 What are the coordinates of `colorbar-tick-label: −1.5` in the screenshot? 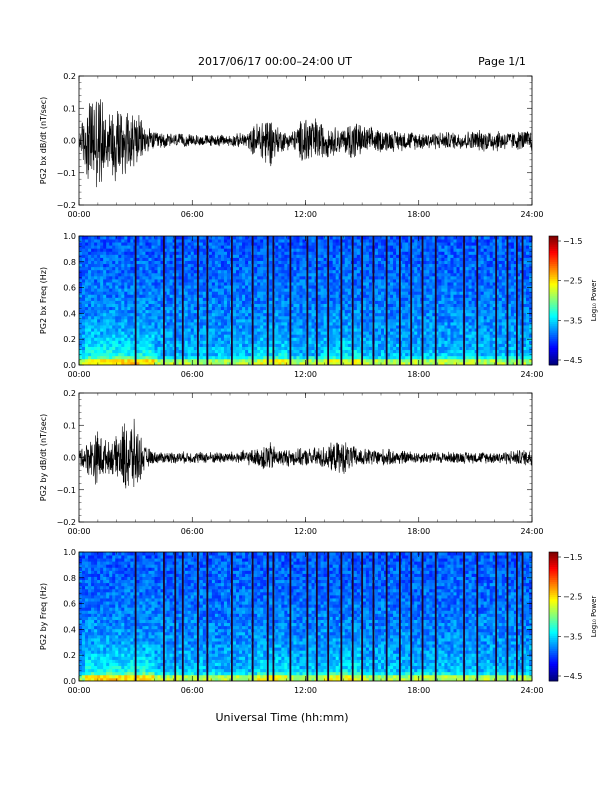 It's located at (572, 557).